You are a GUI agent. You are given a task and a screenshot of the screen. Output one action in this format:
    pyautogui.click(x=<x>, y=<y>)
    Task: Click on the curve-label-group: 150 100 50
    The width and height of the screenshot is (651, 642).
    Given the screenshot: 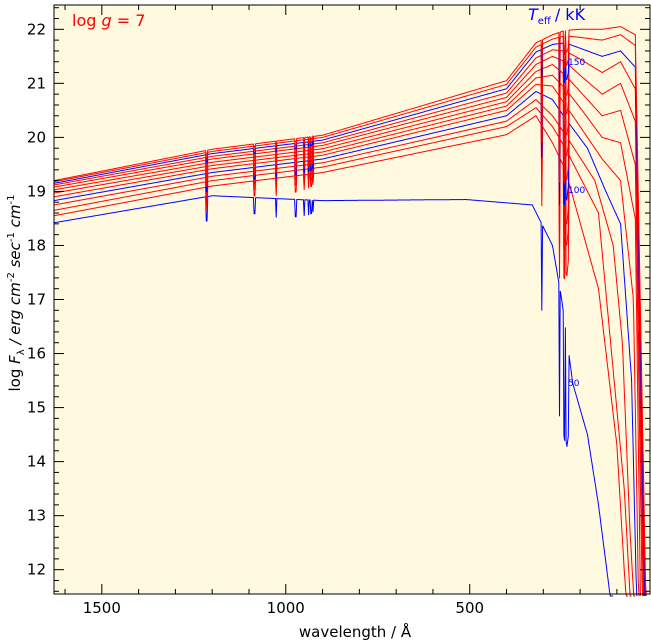 What is the action you would take?
    pyautogui.click(x=576, y=223)
    